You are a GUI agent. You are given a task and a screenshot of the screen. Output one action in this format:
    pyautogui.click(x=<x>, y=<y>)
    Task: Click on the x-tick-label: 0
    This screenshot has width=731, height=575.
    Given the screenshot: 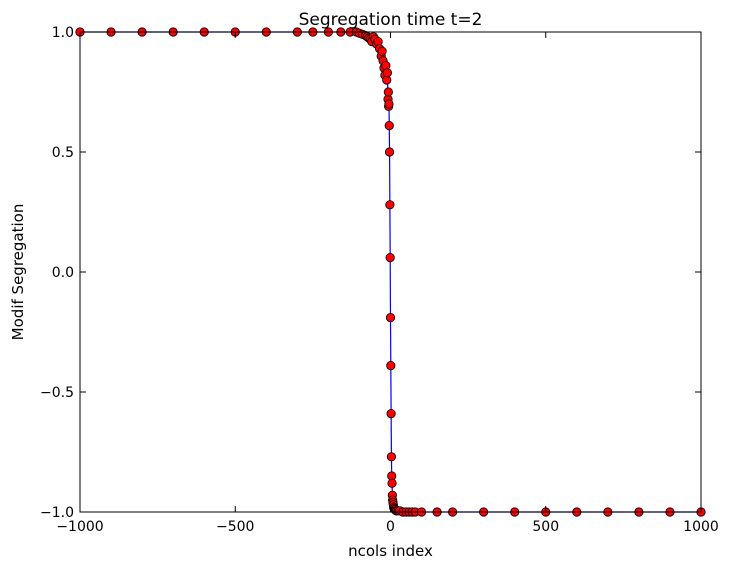 What is the action you would take?
    pyautogui.click(x=390, y=527)
    